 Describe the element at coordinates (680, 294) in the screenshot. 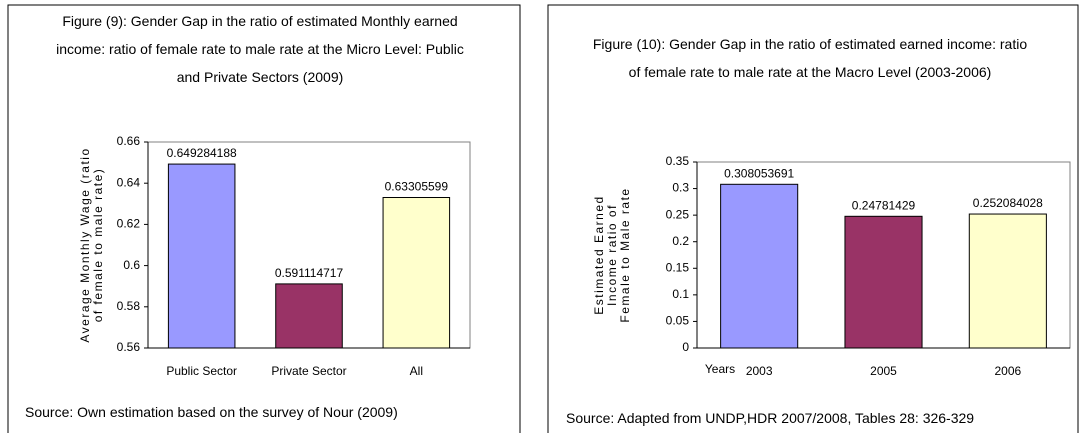

I see `y-tick-label: 0.1` at that location.